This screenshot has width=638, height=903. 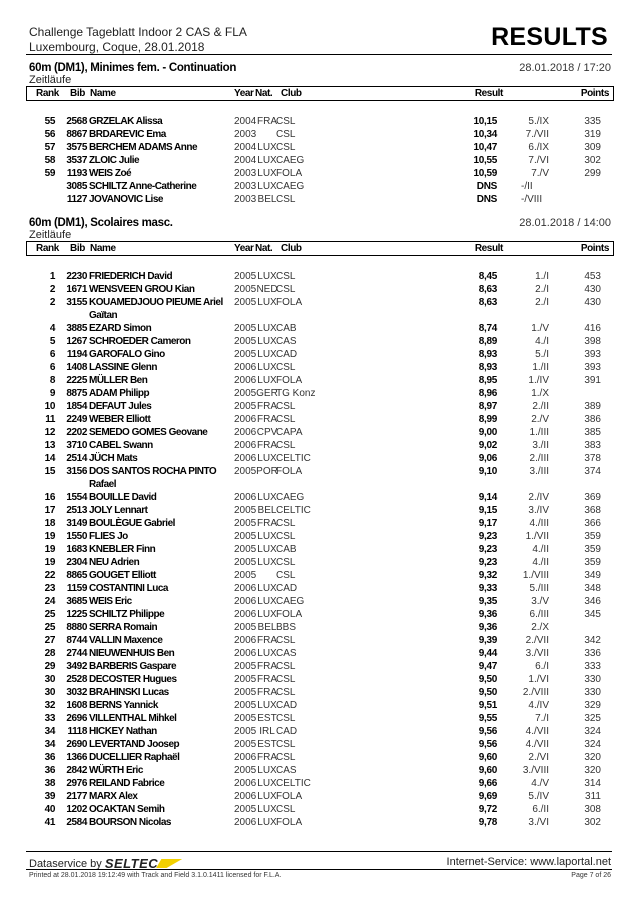 I want to click on cell-pos: 7./I, so click(x=542, y=718).